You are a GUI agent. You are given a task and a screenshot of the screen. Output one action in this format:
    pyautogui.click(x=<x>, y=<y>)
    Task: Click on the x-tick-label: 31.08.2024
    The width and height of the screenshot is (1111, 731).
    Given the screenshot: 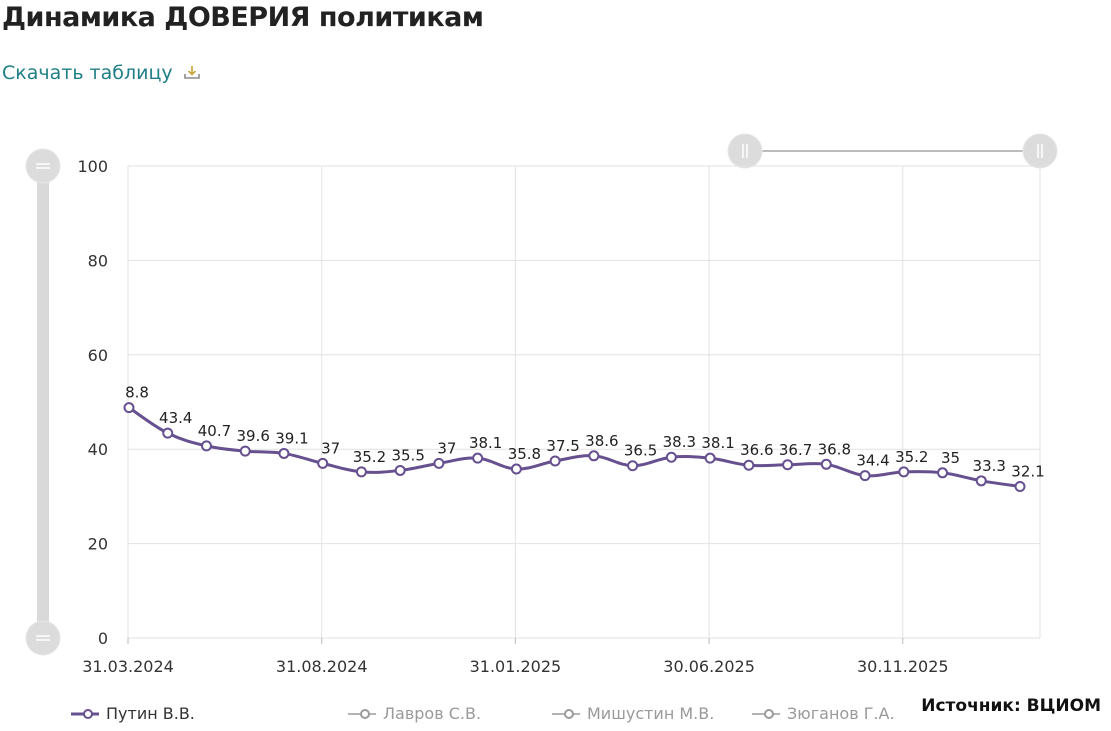 What is the action you would take?
    pyautogui.click(x=322, y=666)
    